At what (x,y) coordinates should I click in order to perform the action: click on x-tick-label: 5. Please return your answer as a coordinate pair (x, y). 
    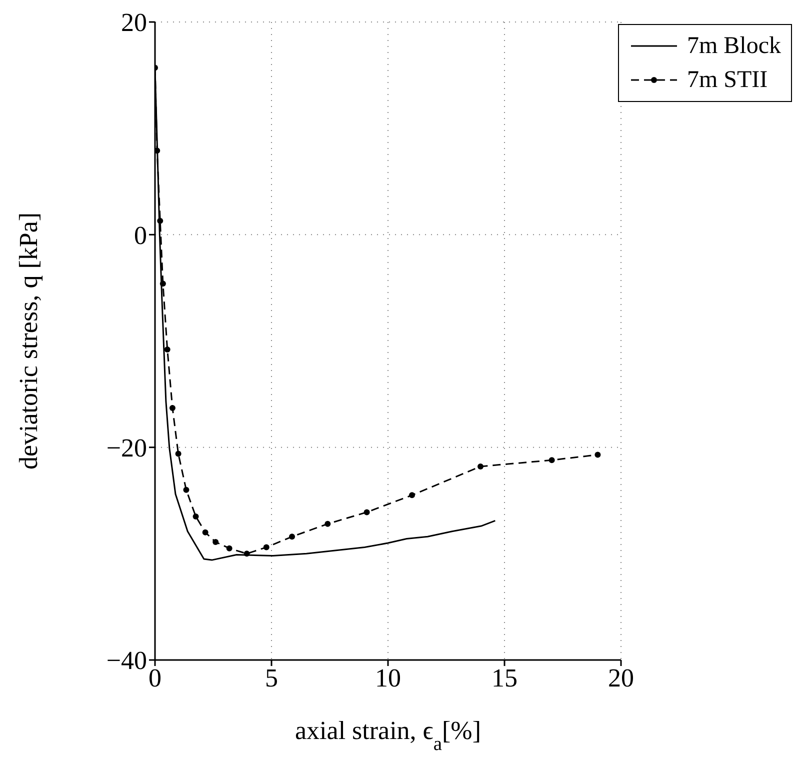
    Looking at the image, I should click on (271, 677).